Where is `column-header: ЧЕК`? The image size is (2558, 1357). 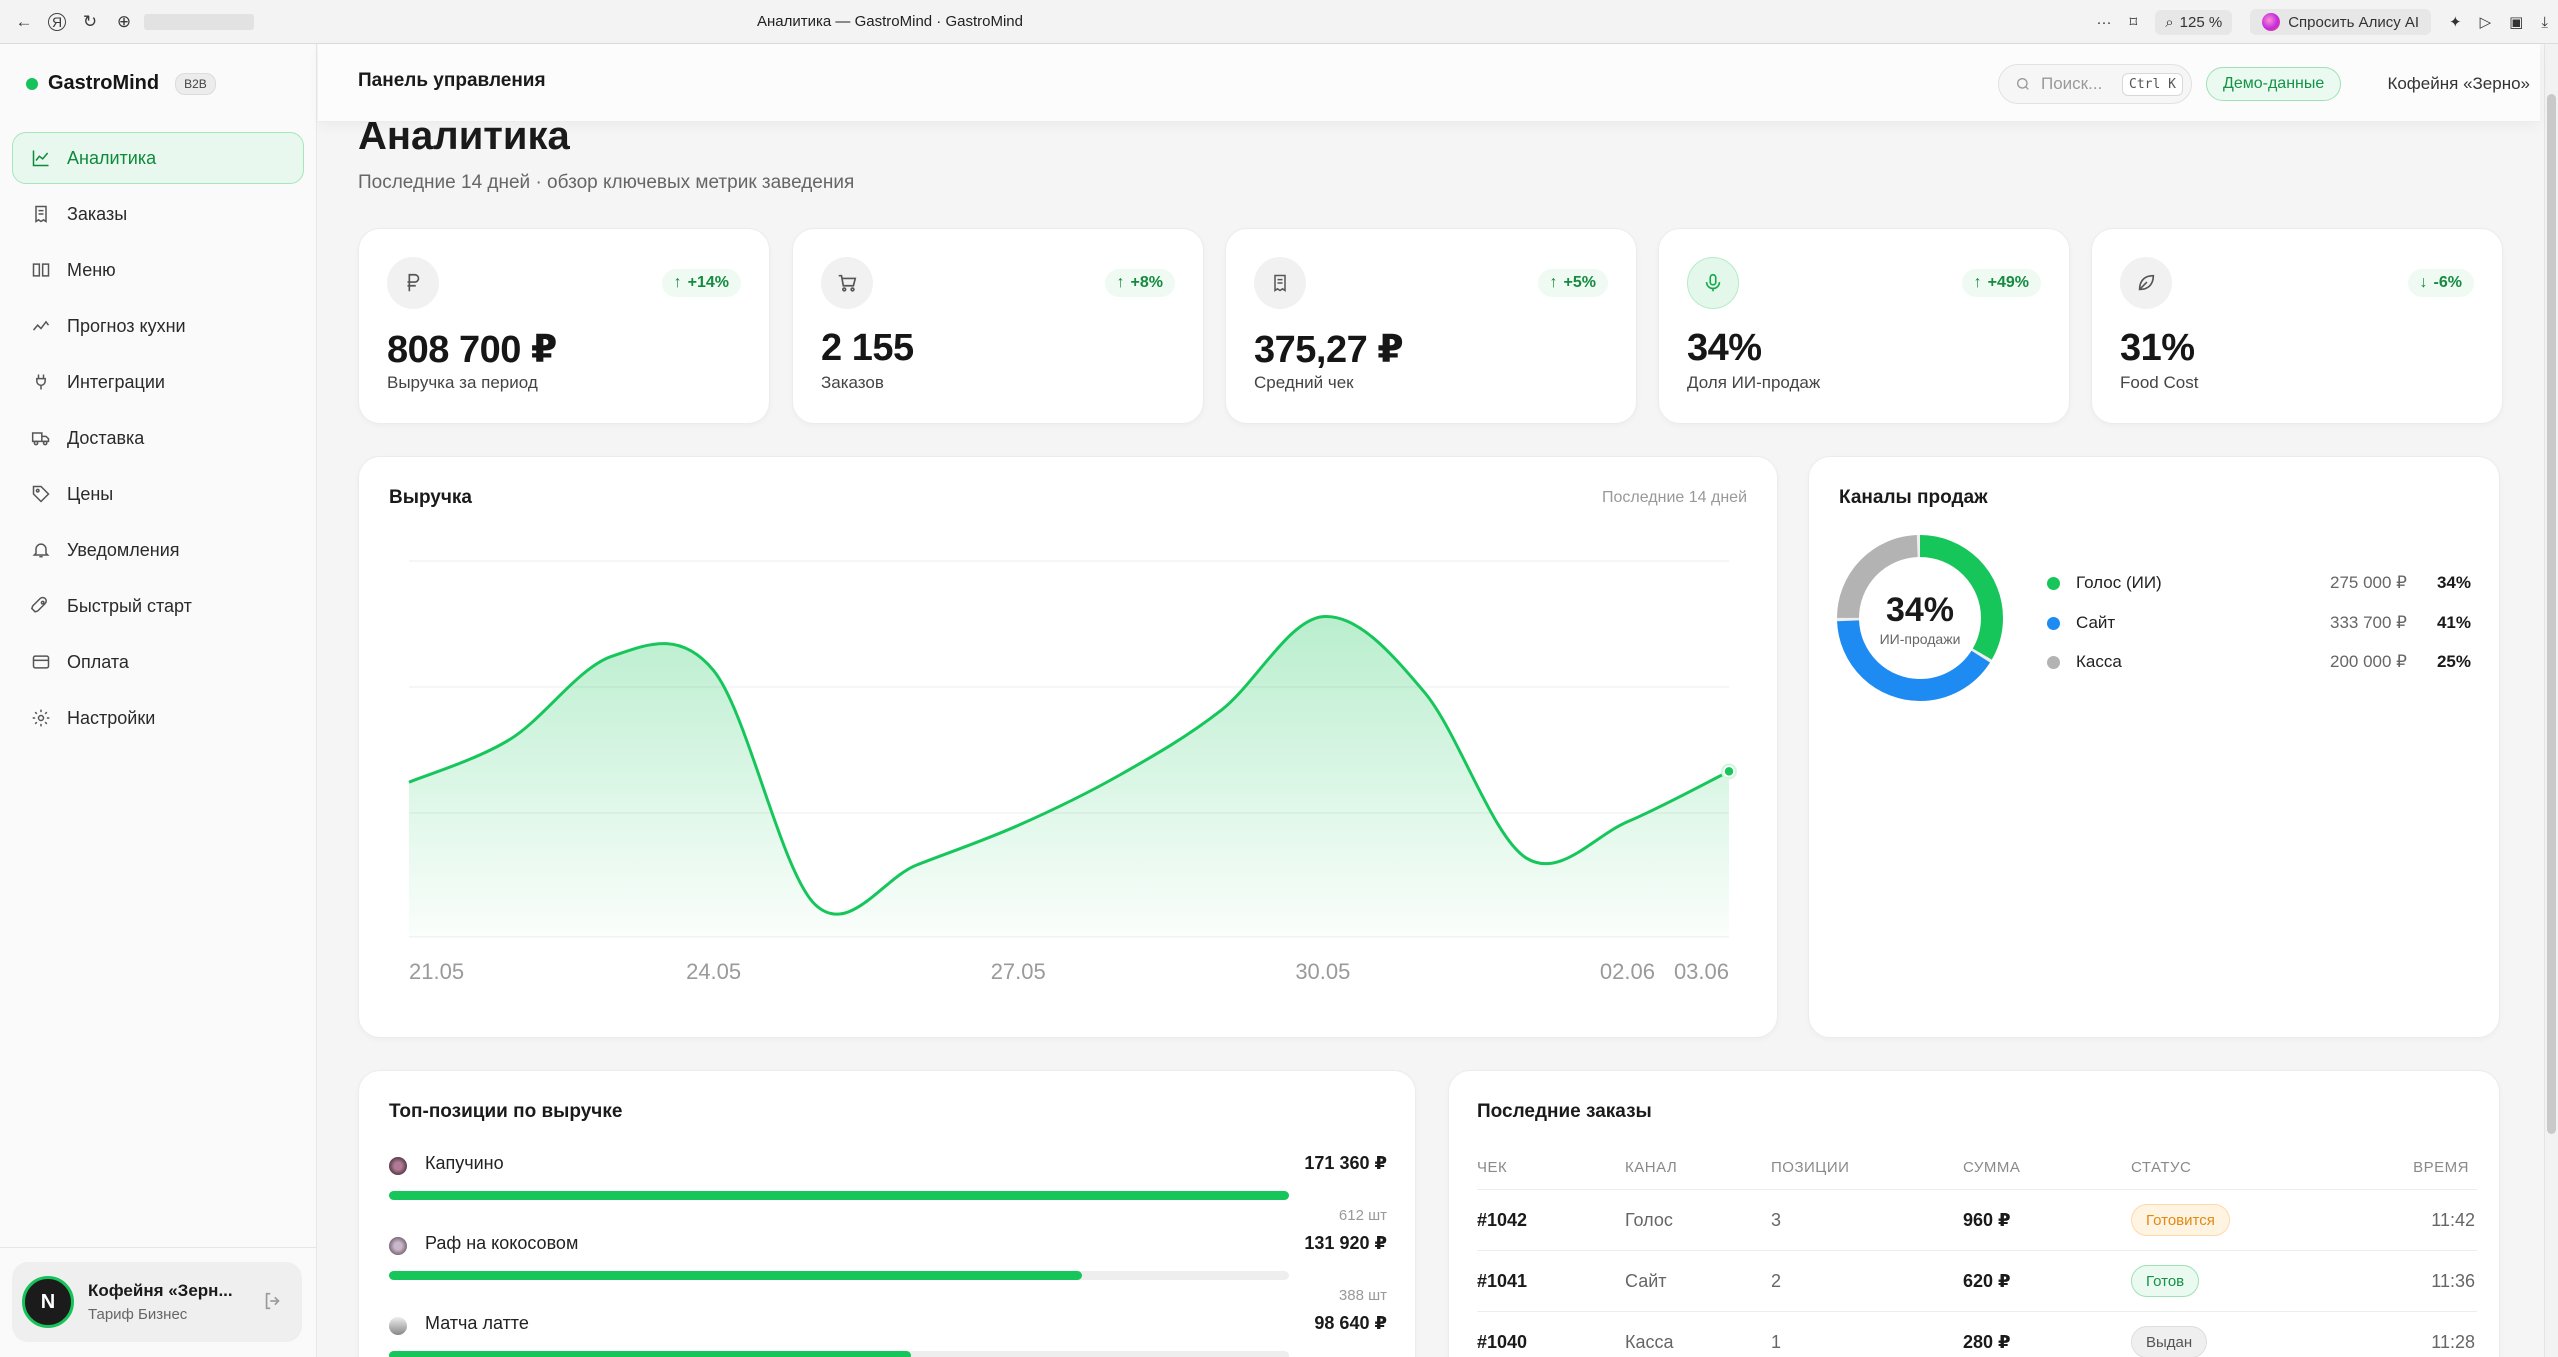 column-header: ЧЕК is located at coordinates (1492, 1167).